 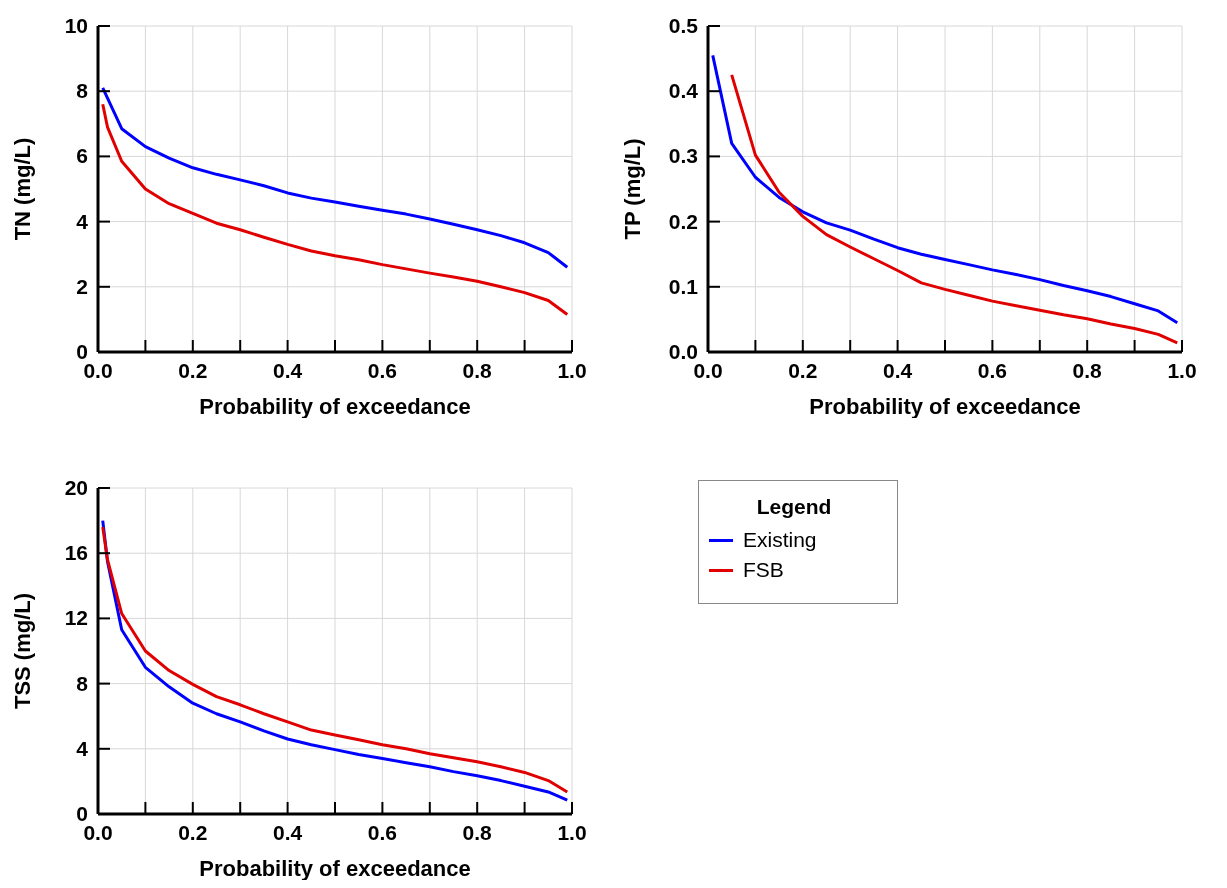 What do you see at coordinates (683, 286) in the screenshot?
I see `y-tick-label: 0.1` at bounding box center [683, 286].